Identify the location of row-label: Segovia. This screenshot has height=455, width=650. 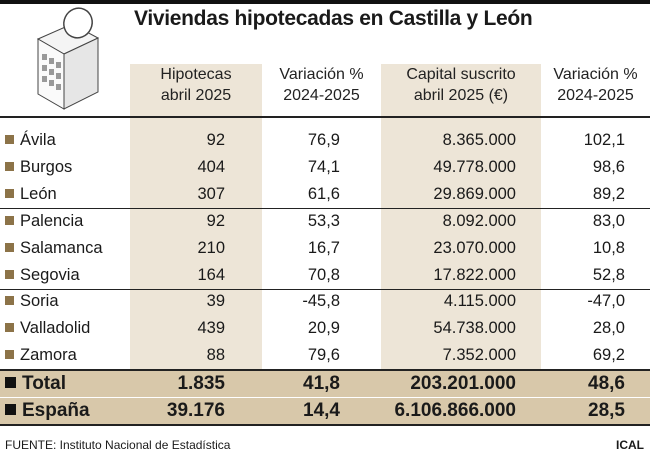
(42, 275).